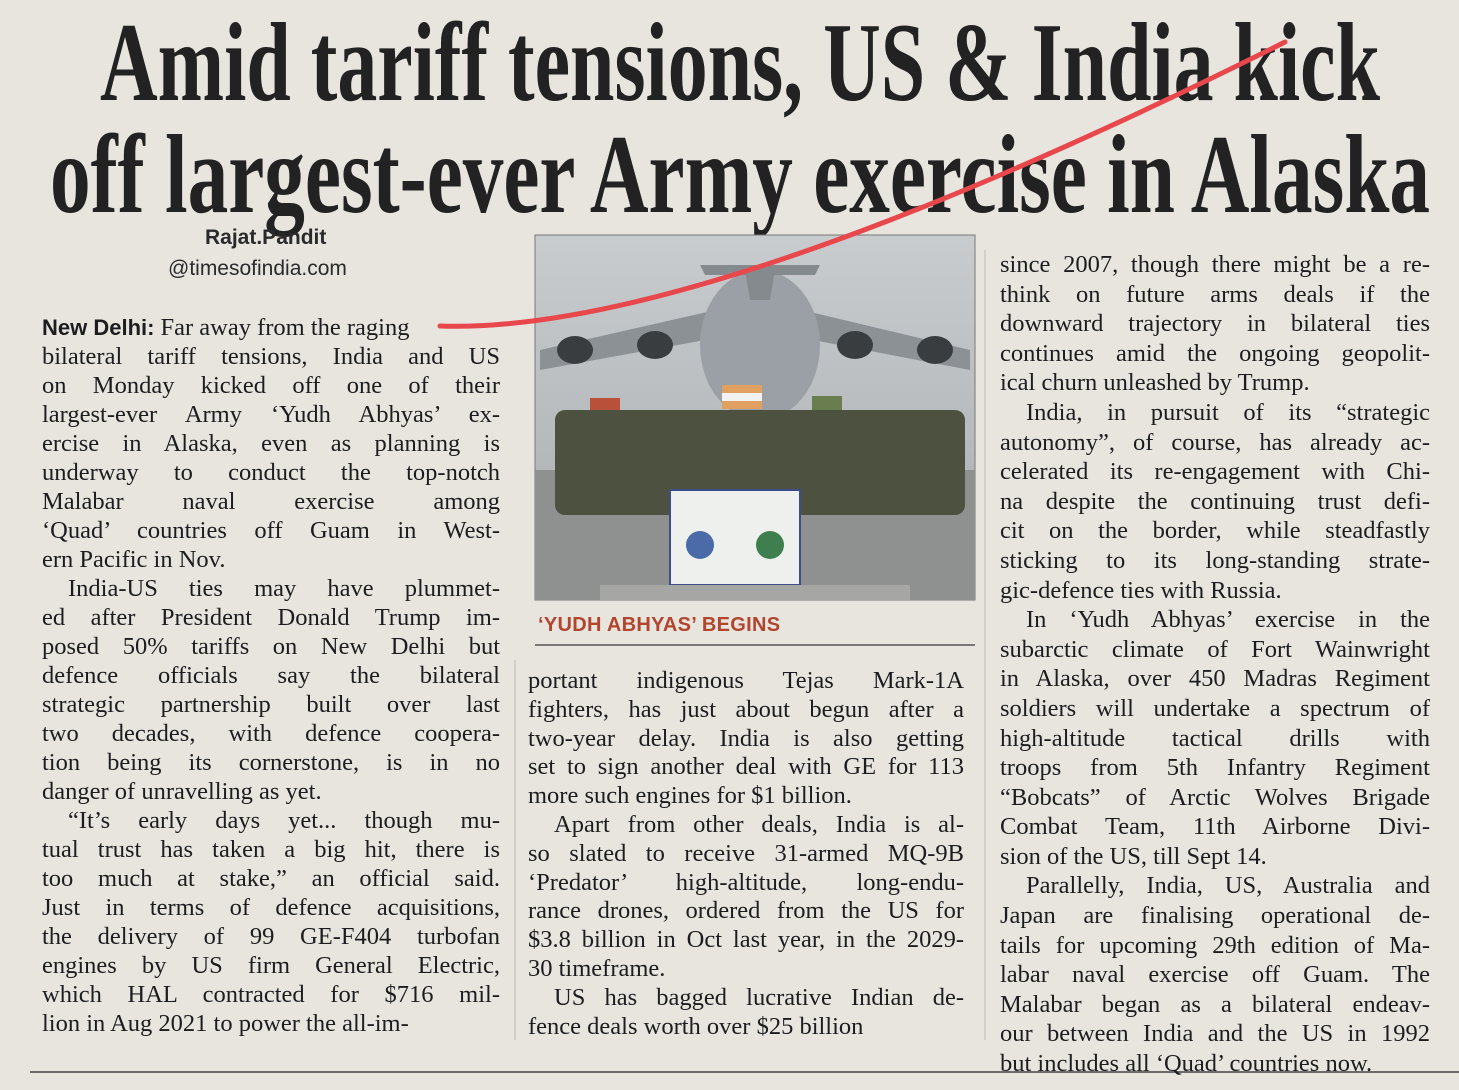 Image resolution: width=1459 pixels, height=1090 pixels. I want to click on text-line: since 2007, though there might be a re-, so click(1215, 264).